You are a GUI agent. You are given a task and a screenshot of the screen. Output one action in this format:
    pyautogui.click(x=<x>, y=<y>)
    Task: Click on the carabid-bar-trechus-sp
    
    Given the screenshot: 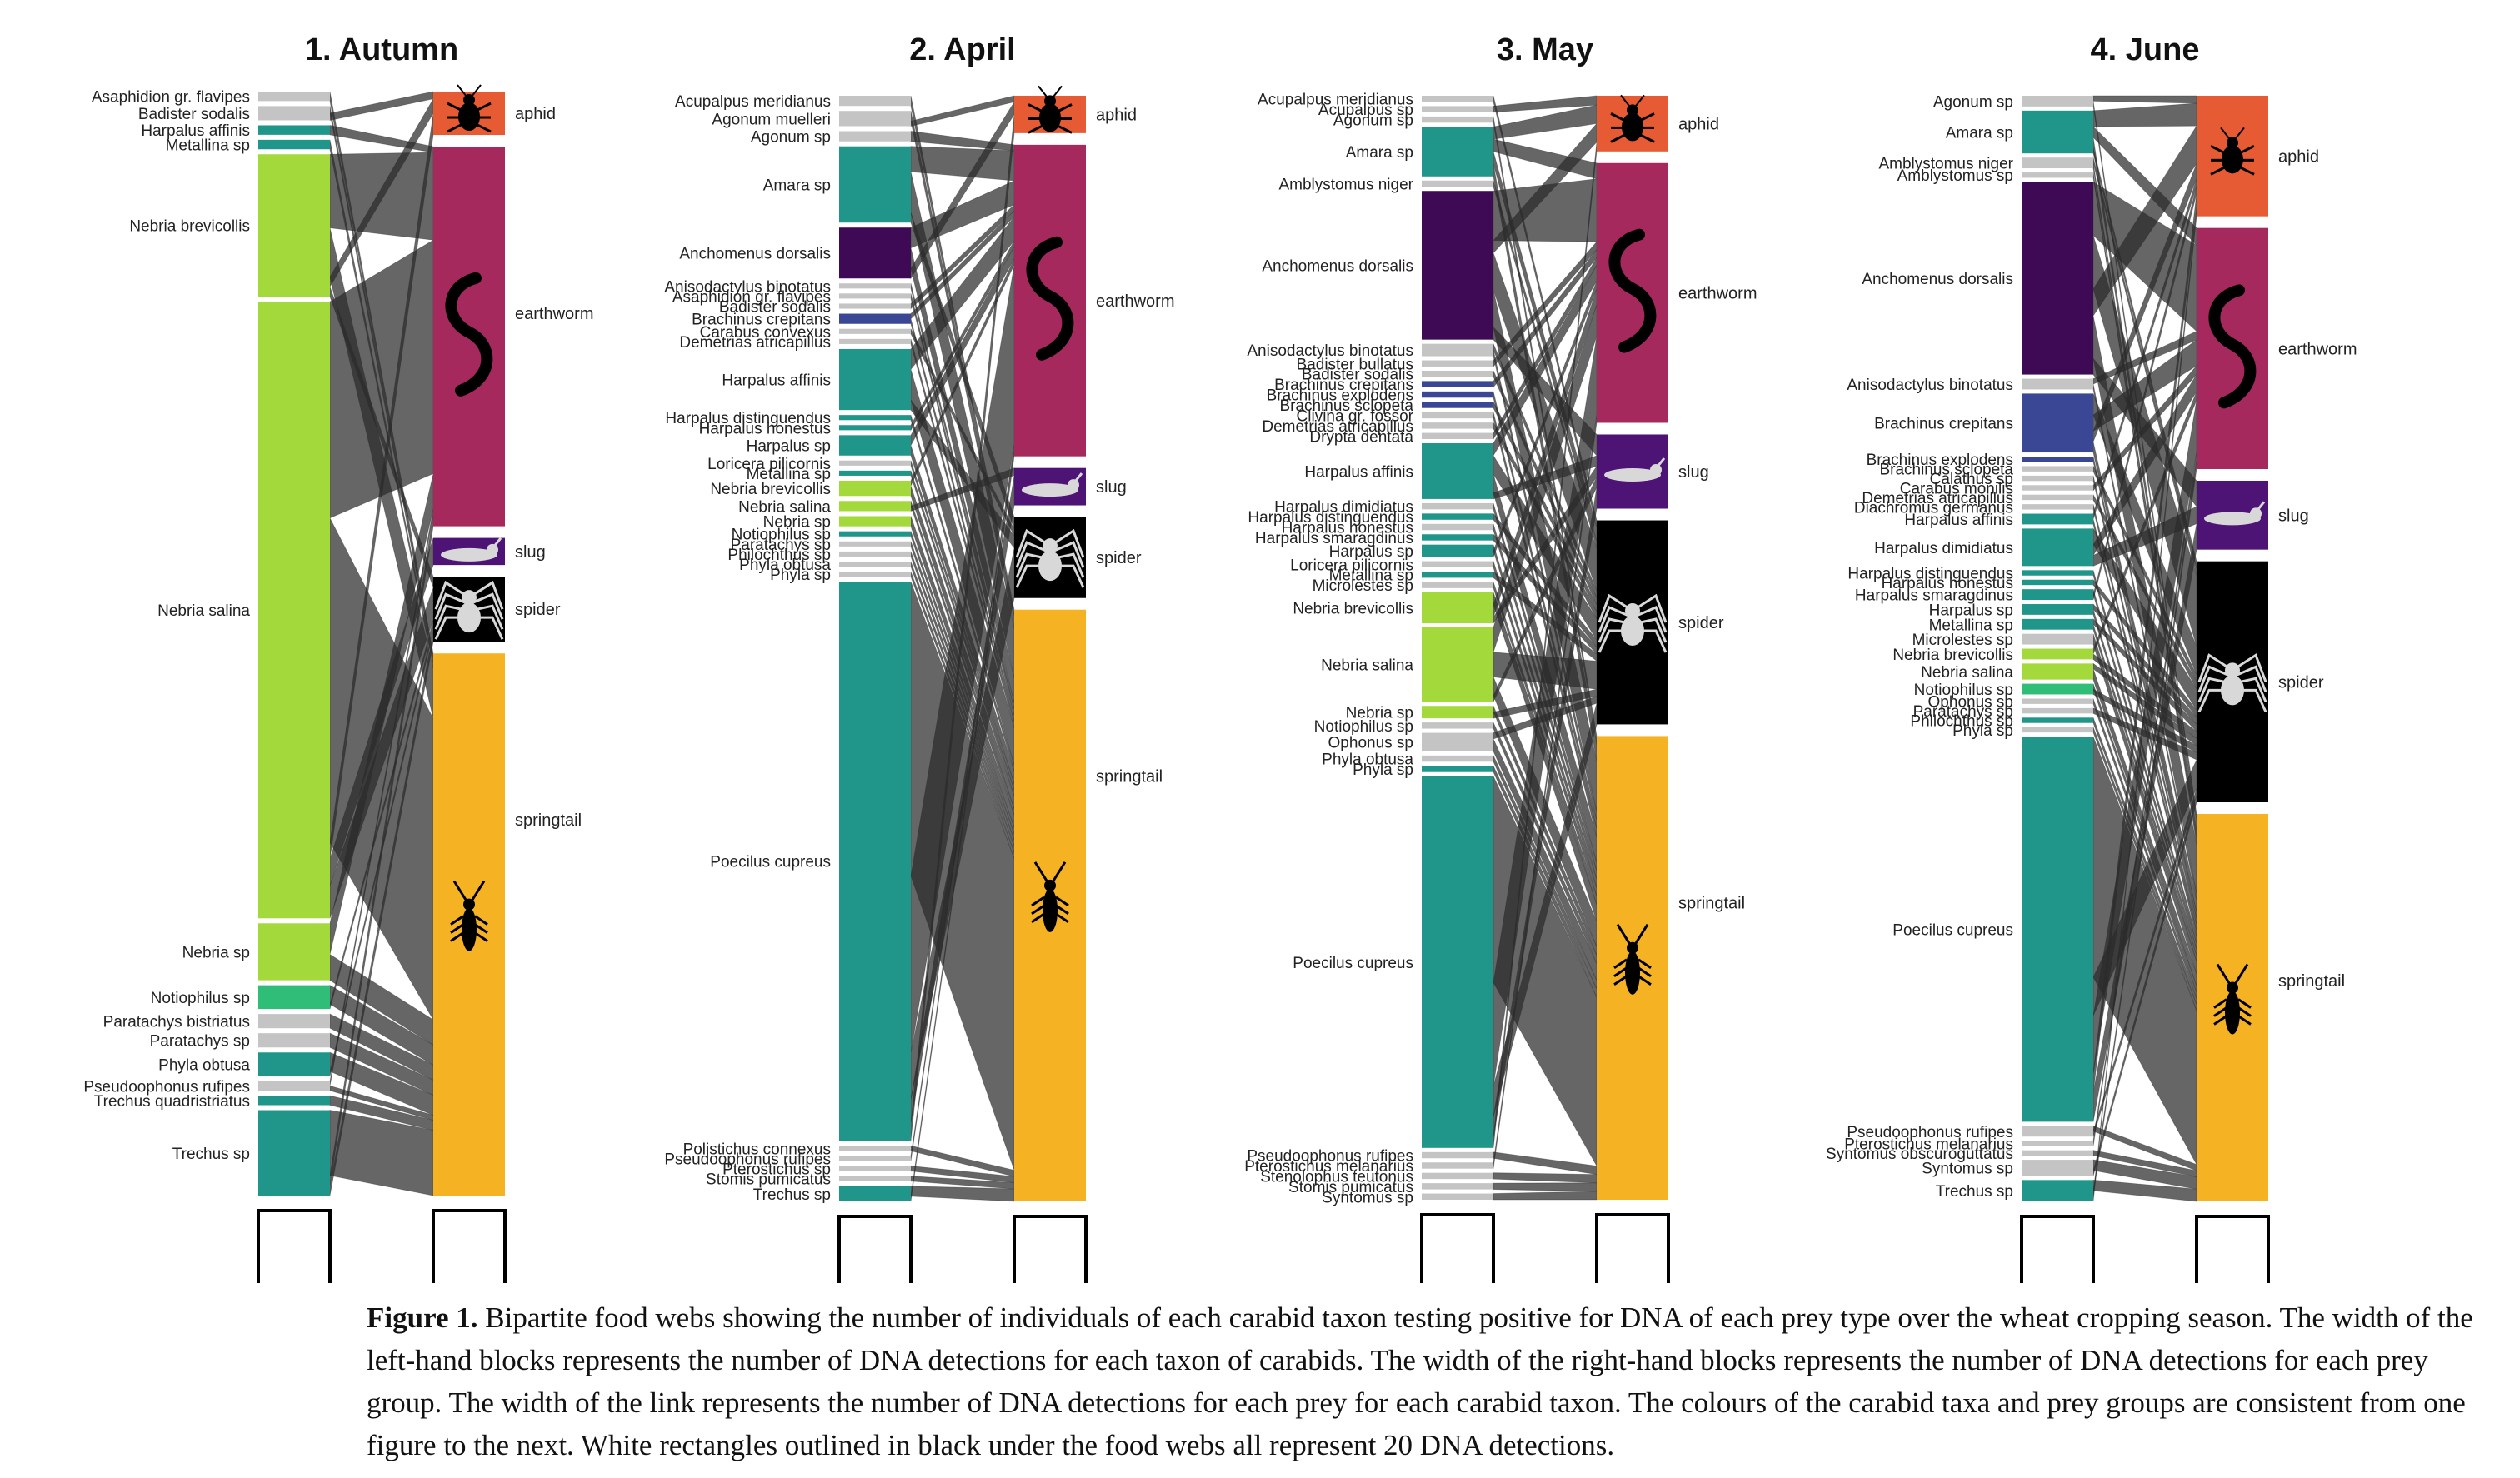 What is the action you would take?
    pyautogui.click(x=294, y=1153)
    